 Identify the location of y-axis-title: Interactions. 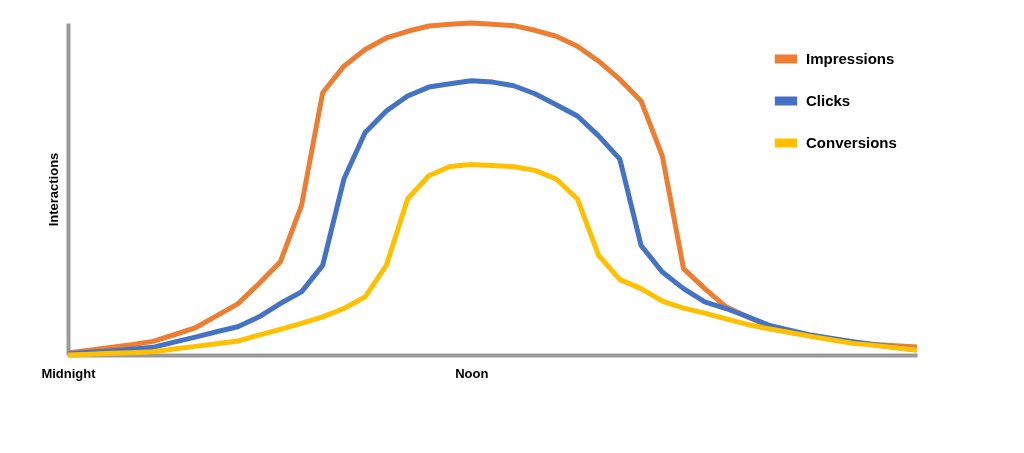
(53, 189).